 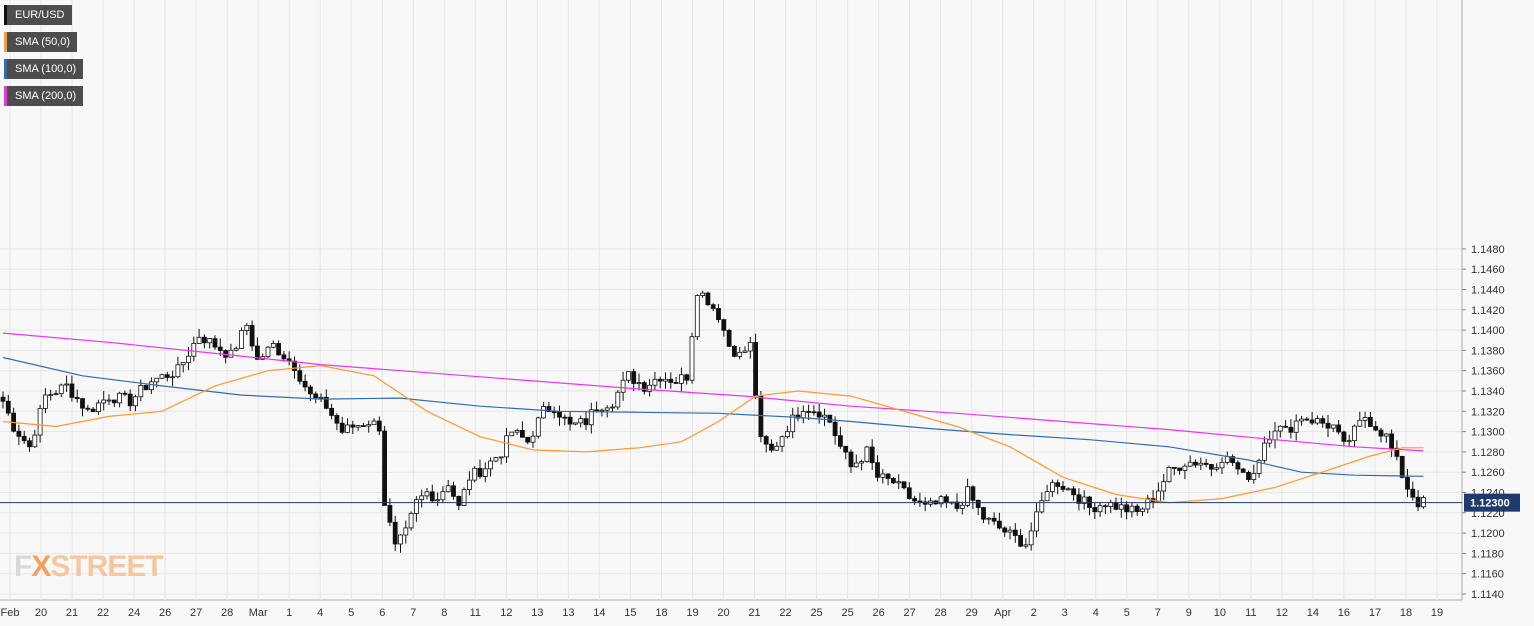 I want to click on x-tick-label: 18, so click(x=1406, y=613).